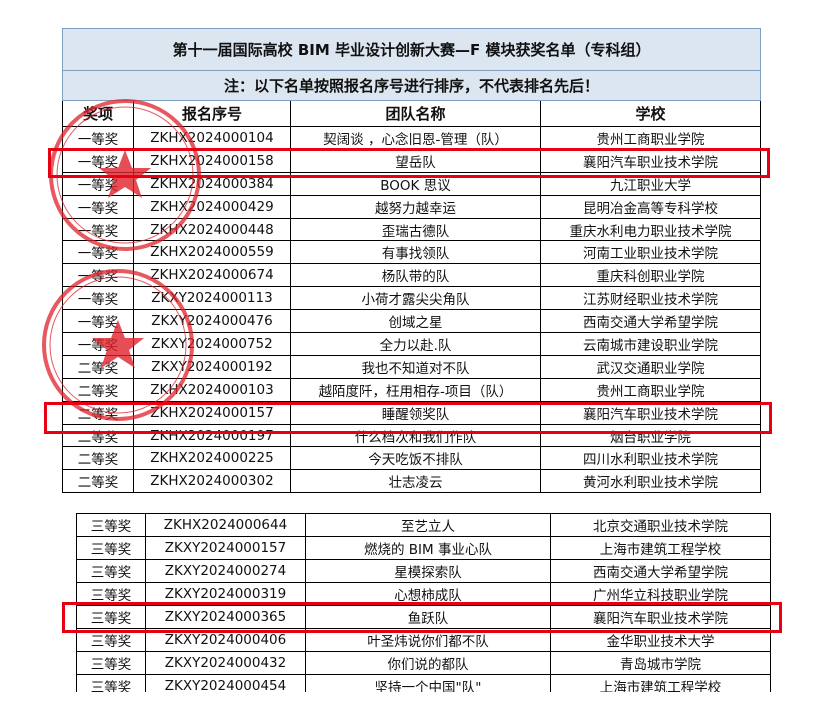 This screenshot has width=821, height=711. What do you see at coordinates (650, 298) in the screenshot?
I see `table-cell: 江苏财经职业技术学院` at bounding box center [650, 298].